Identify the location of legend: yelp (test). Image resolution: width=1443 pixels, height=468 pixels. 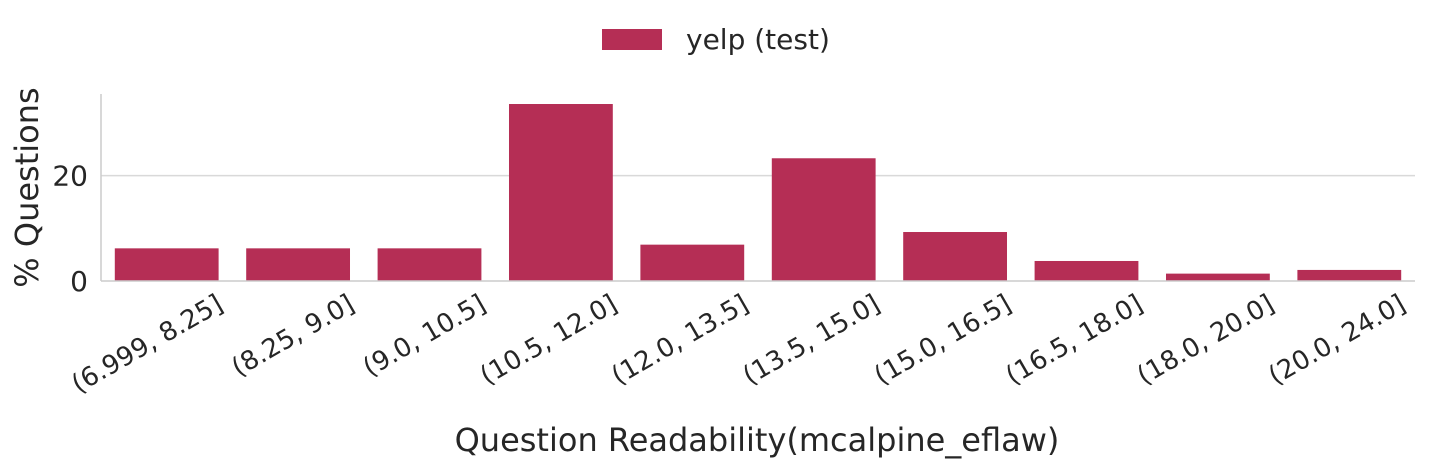
(716, 39).